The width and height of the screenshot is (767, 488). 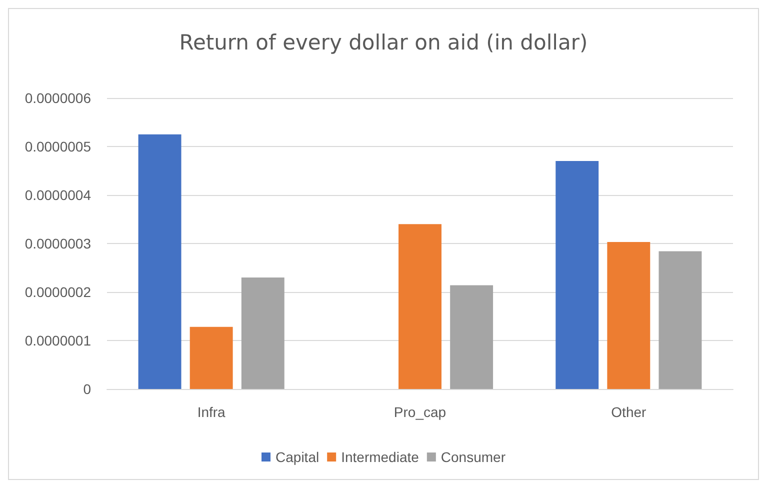 I want to click on x-tick-label: Other, so click(x=629, y=412).